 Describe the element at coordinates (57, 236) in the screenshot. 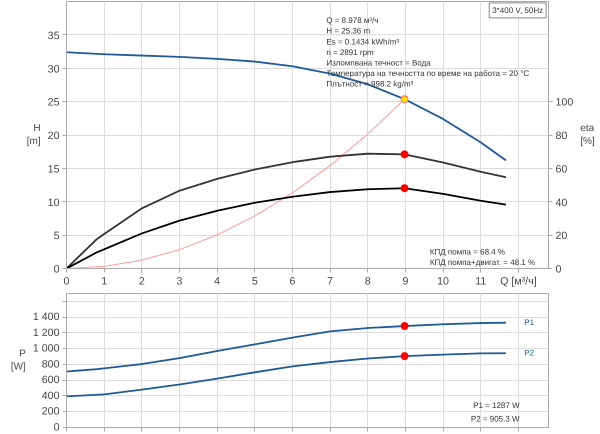

I see `y-tick-label: 5` at that location.